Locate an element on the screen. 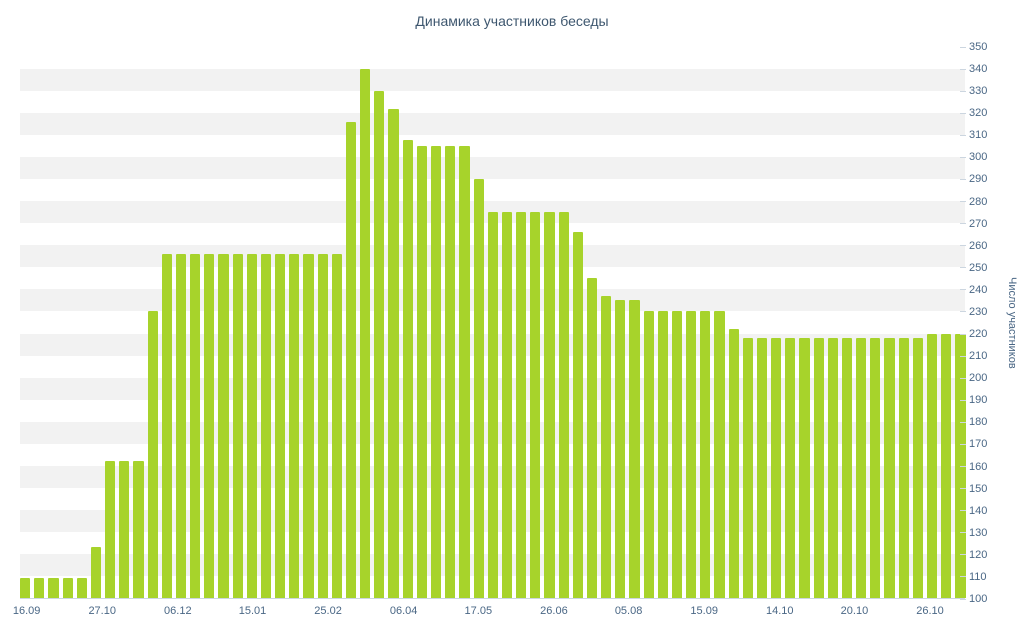  x-tick-label: 27.10 is located at coordinates (102, 611).